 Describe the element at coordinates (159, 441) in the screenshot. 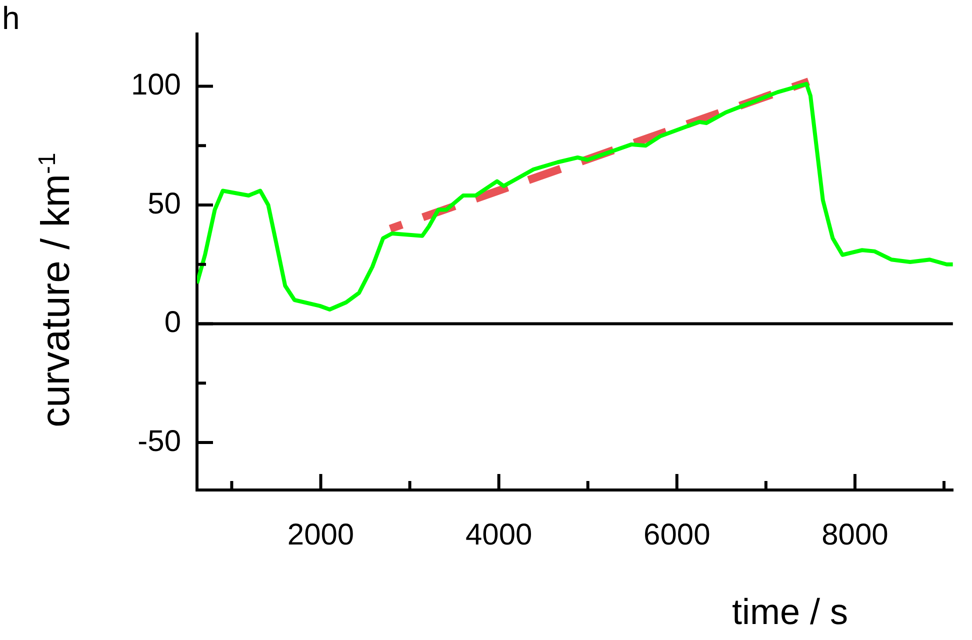

I see `y-tick-label: -50` at that location.